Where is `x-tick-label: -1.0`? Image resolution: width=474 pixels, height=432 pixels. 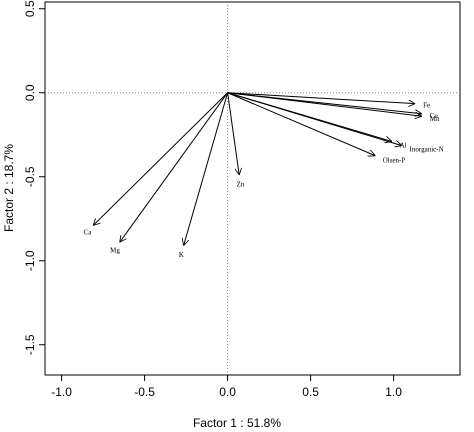 x-tick-label: -1.0 is located at coordinates (61, 392).